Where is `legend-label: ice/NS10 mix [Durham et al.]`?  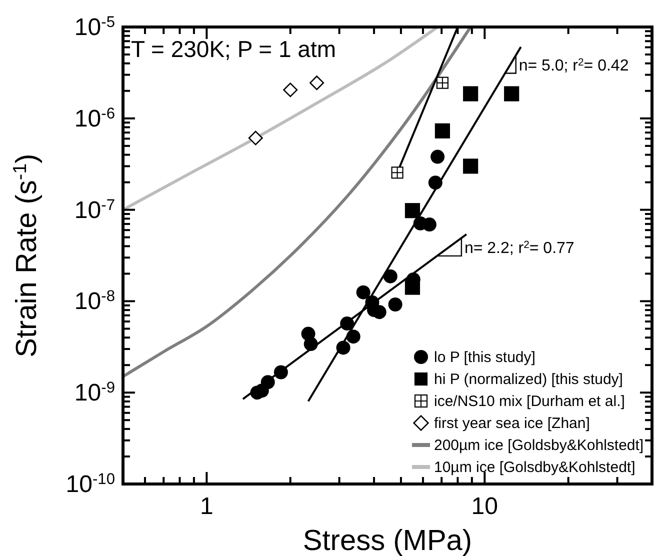
legend-label: ice/NS10 mix [Durham et al.] is located at coordinates (529, 401).